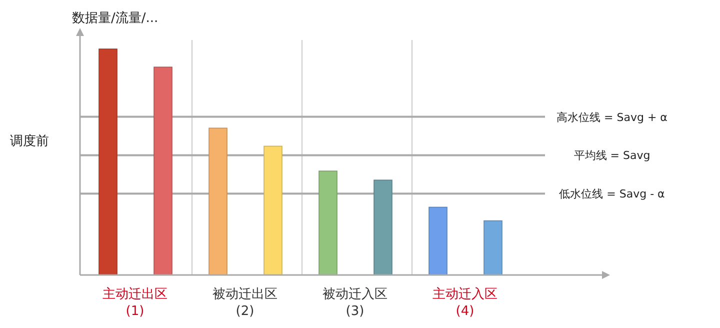 The height and width of the screenshot is (328, 720). What do you see at coordinates (612, 155) in the screenshot?
I see `ref-line-label: 平均线 = Savg` at bounding box center [612, 155].